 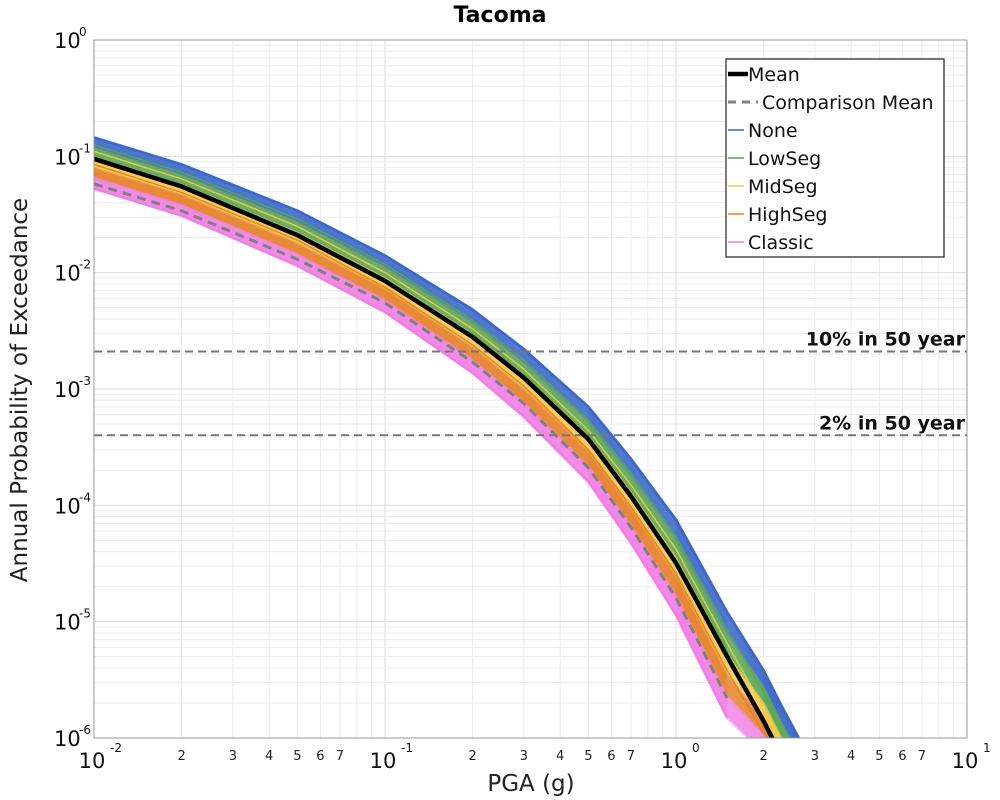 I want to click on svg-text: -2, so click(x=116, y=748).